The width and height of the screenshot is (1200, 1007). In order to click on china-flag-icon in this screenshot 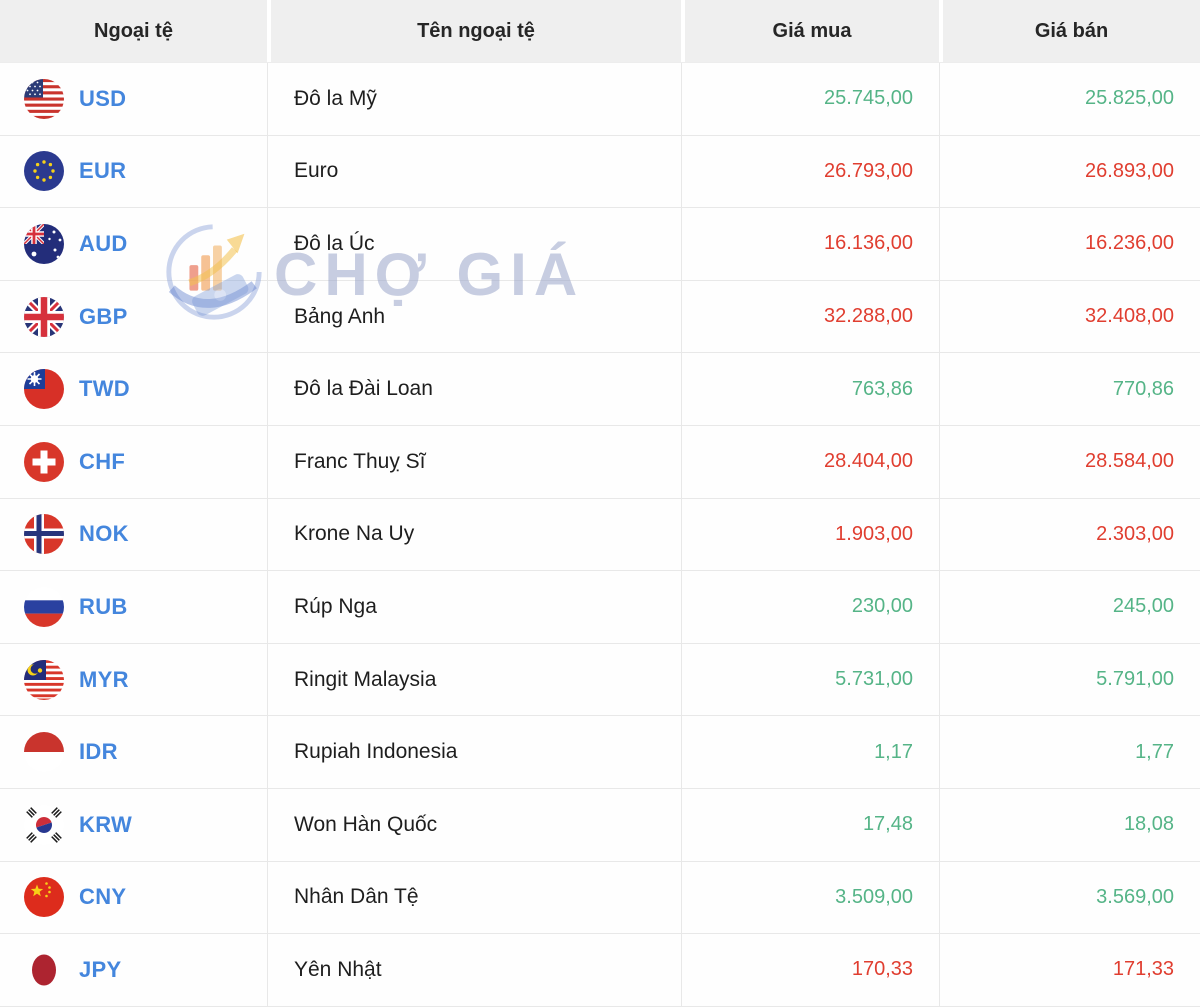, I will do `click(44, 897)`.